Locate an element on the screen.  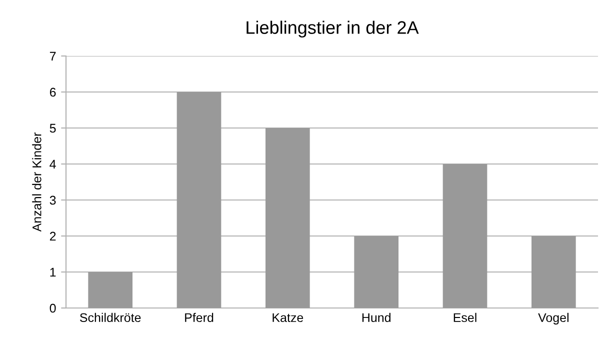
y-tick-label: 5 is located at coordinates (53, 128).